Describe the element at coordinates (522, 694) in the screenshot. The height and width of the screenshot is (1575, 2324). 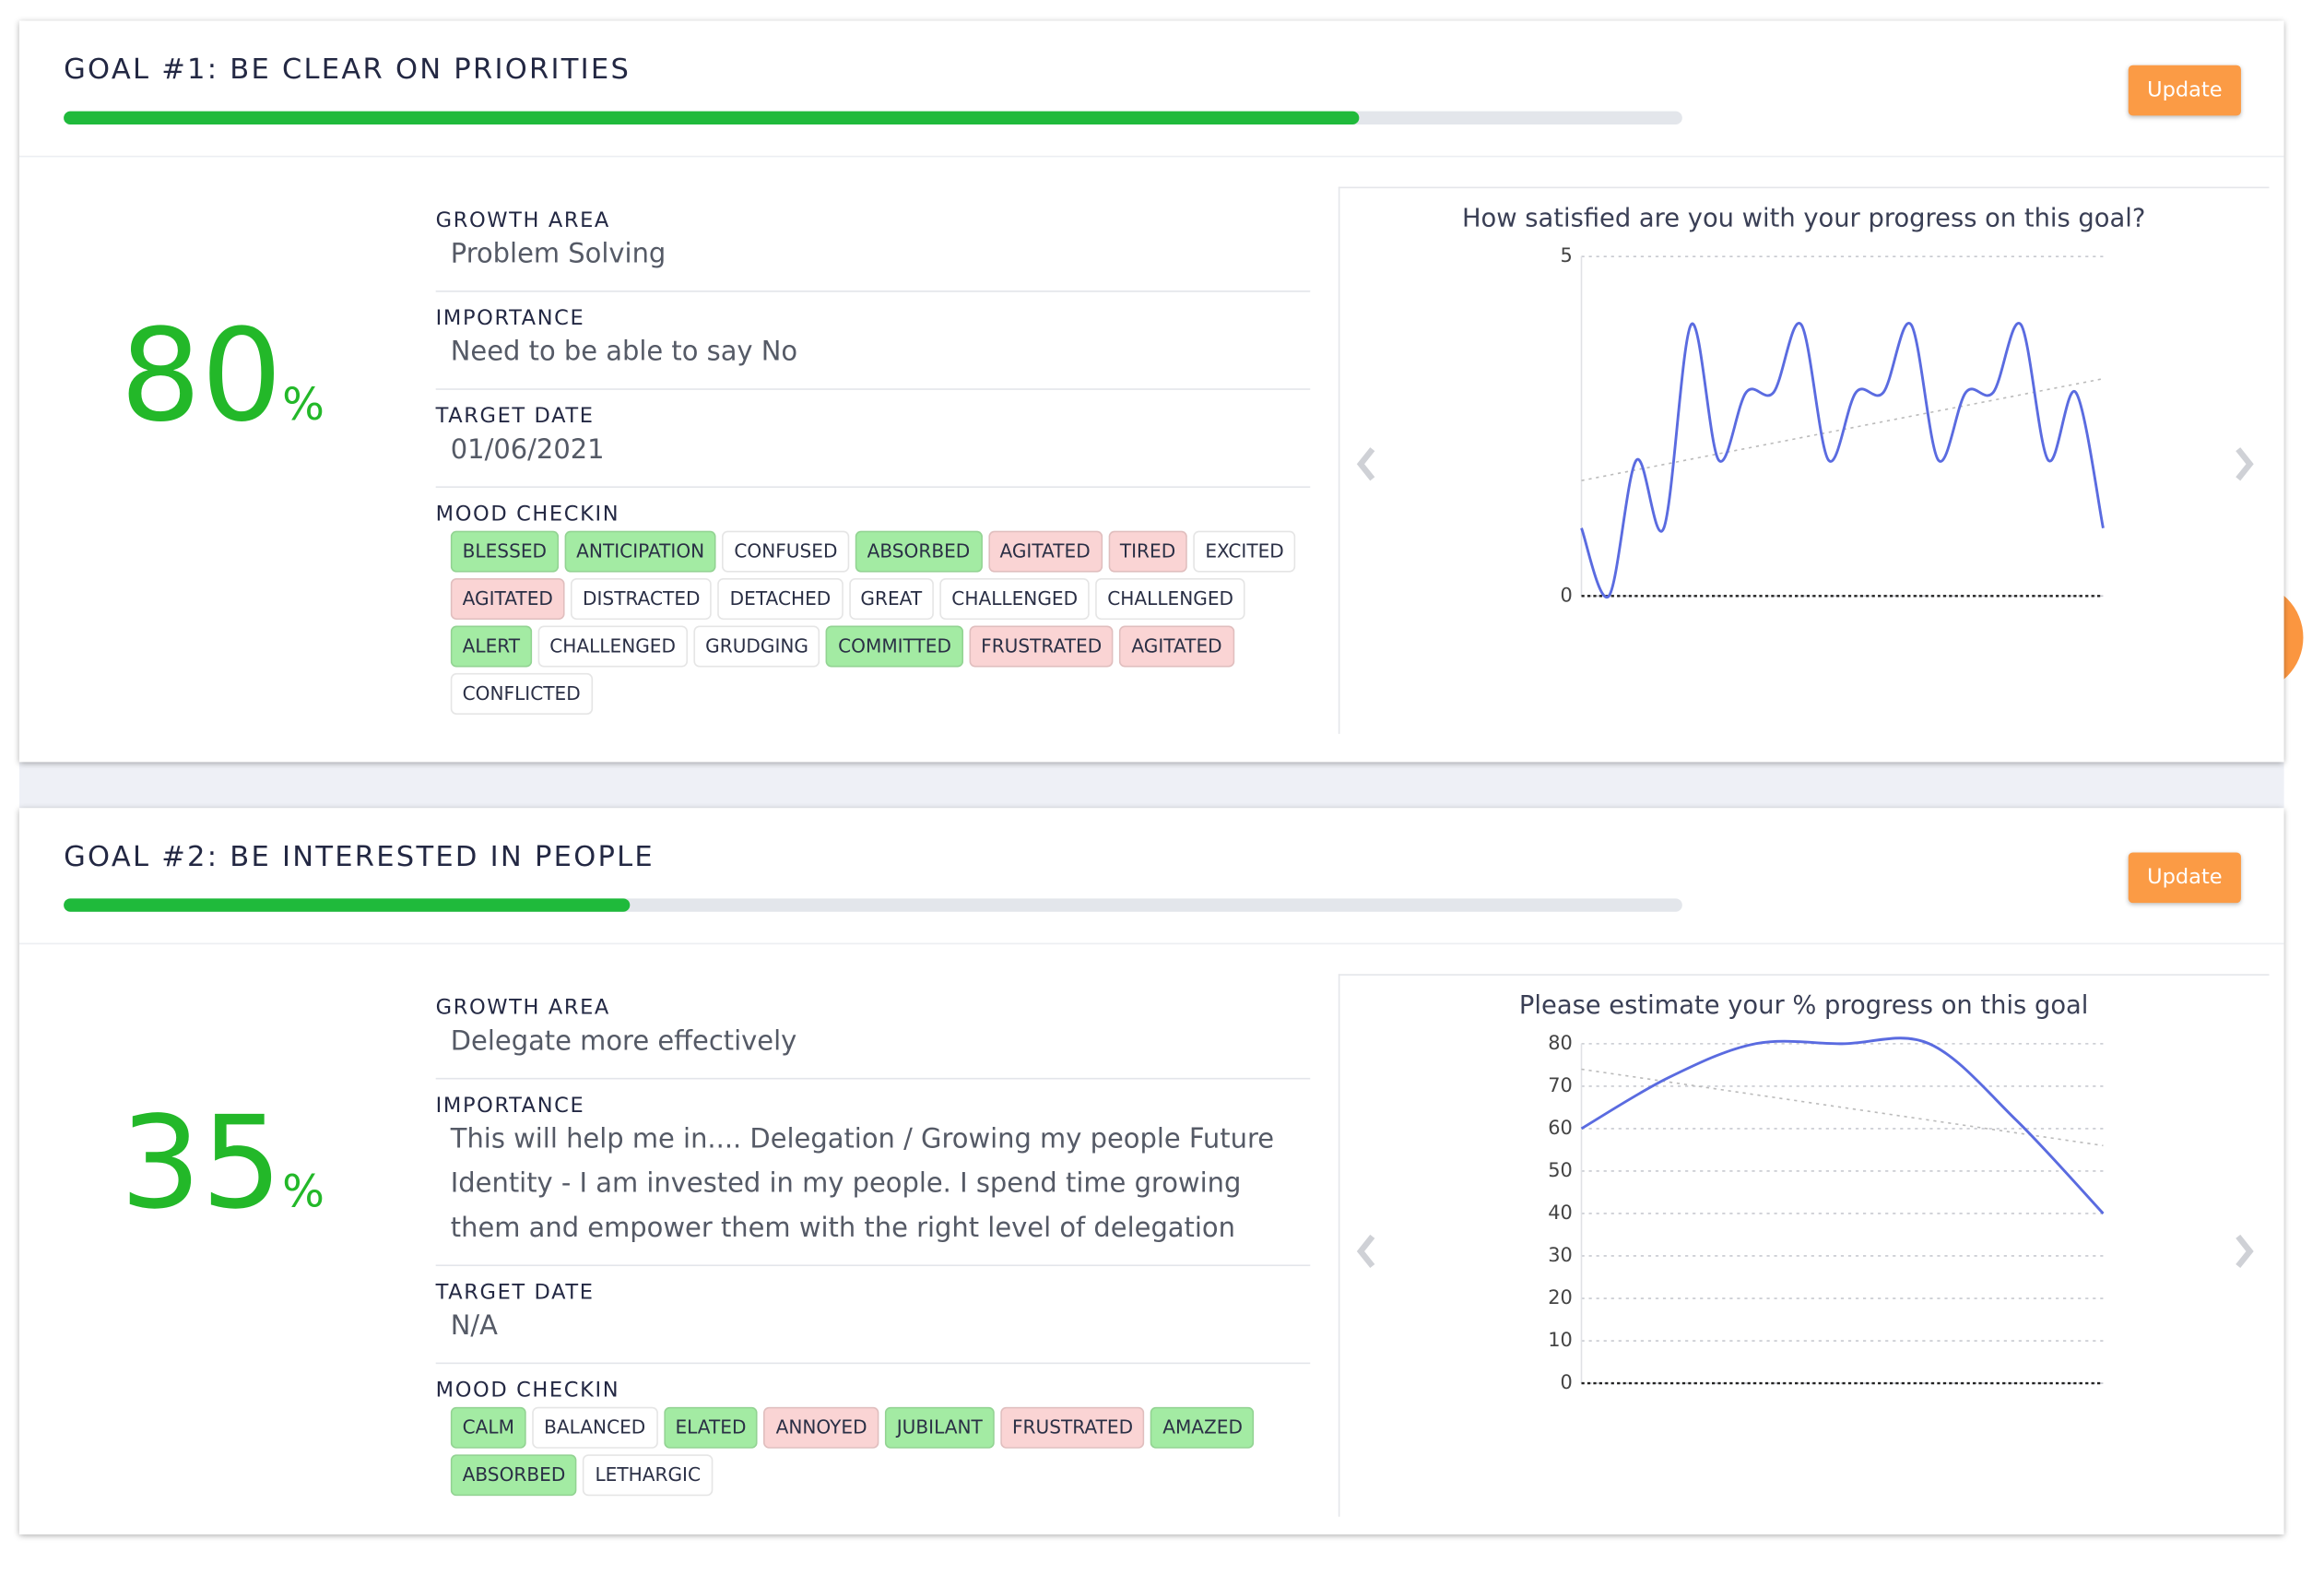
I see `mood-tag: CONFLICTED` at that location.